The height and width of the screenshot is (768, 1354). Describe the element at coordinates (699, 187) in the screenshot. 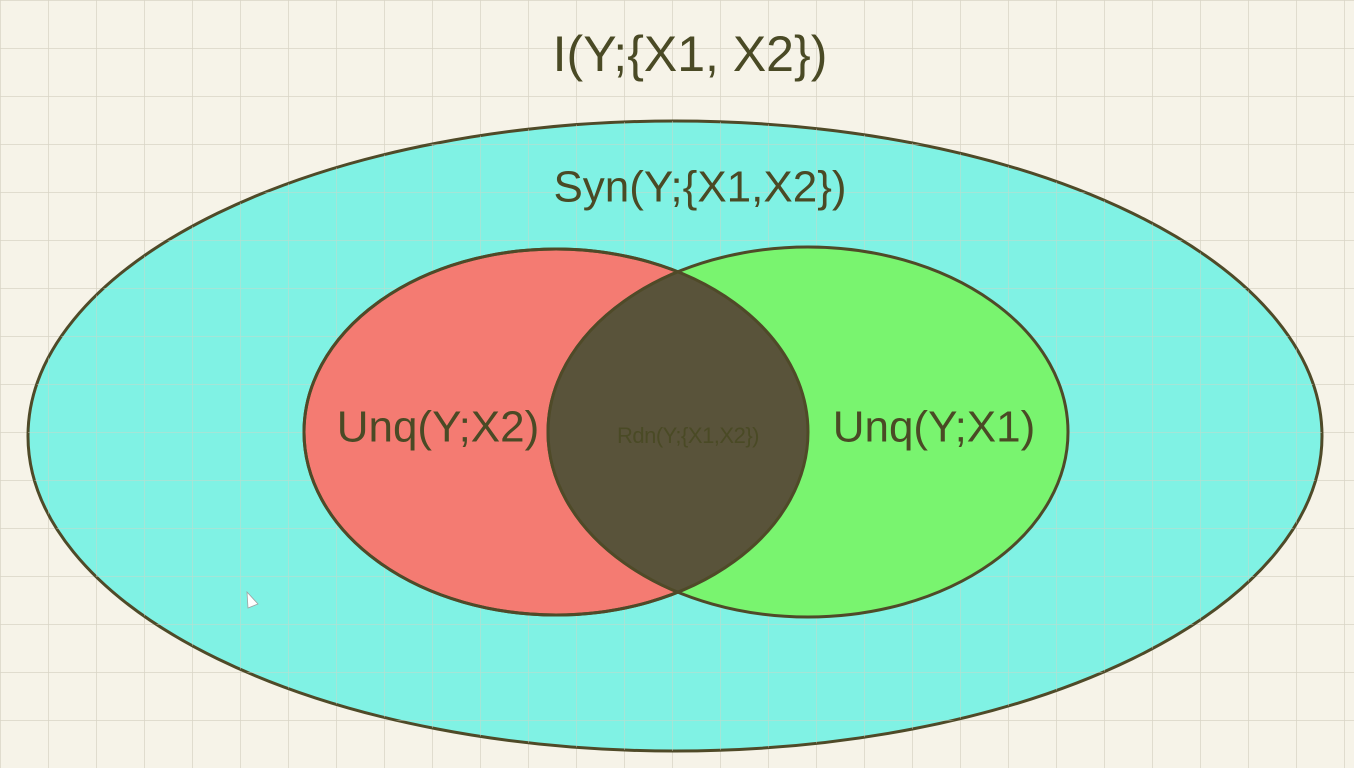

I see `synergy-label: Syn(Y;{X1,X2})` at that location.